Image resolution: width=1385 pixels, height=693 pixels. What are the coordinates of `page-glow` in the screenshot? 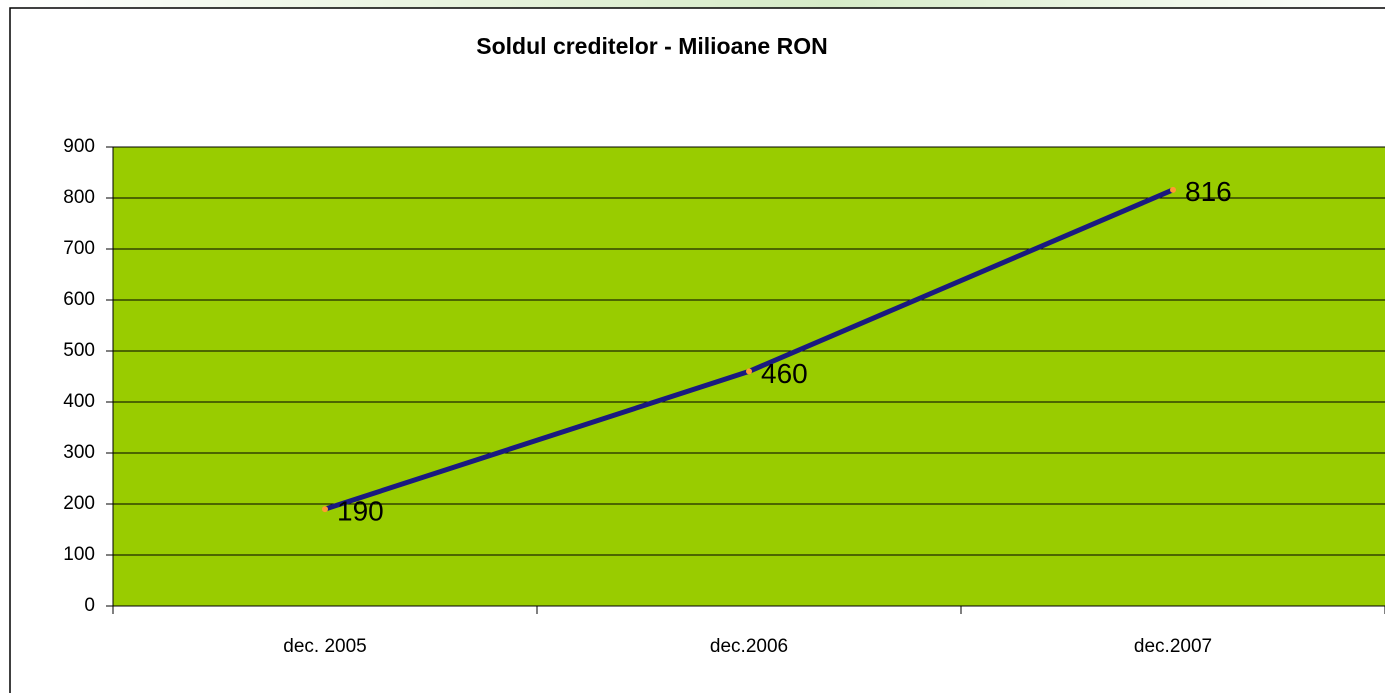 It's located at (692, 4).